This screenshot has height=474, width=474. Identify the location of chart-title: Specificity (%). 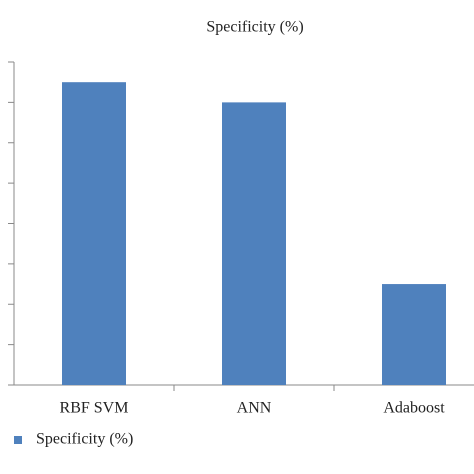
(254, 27).